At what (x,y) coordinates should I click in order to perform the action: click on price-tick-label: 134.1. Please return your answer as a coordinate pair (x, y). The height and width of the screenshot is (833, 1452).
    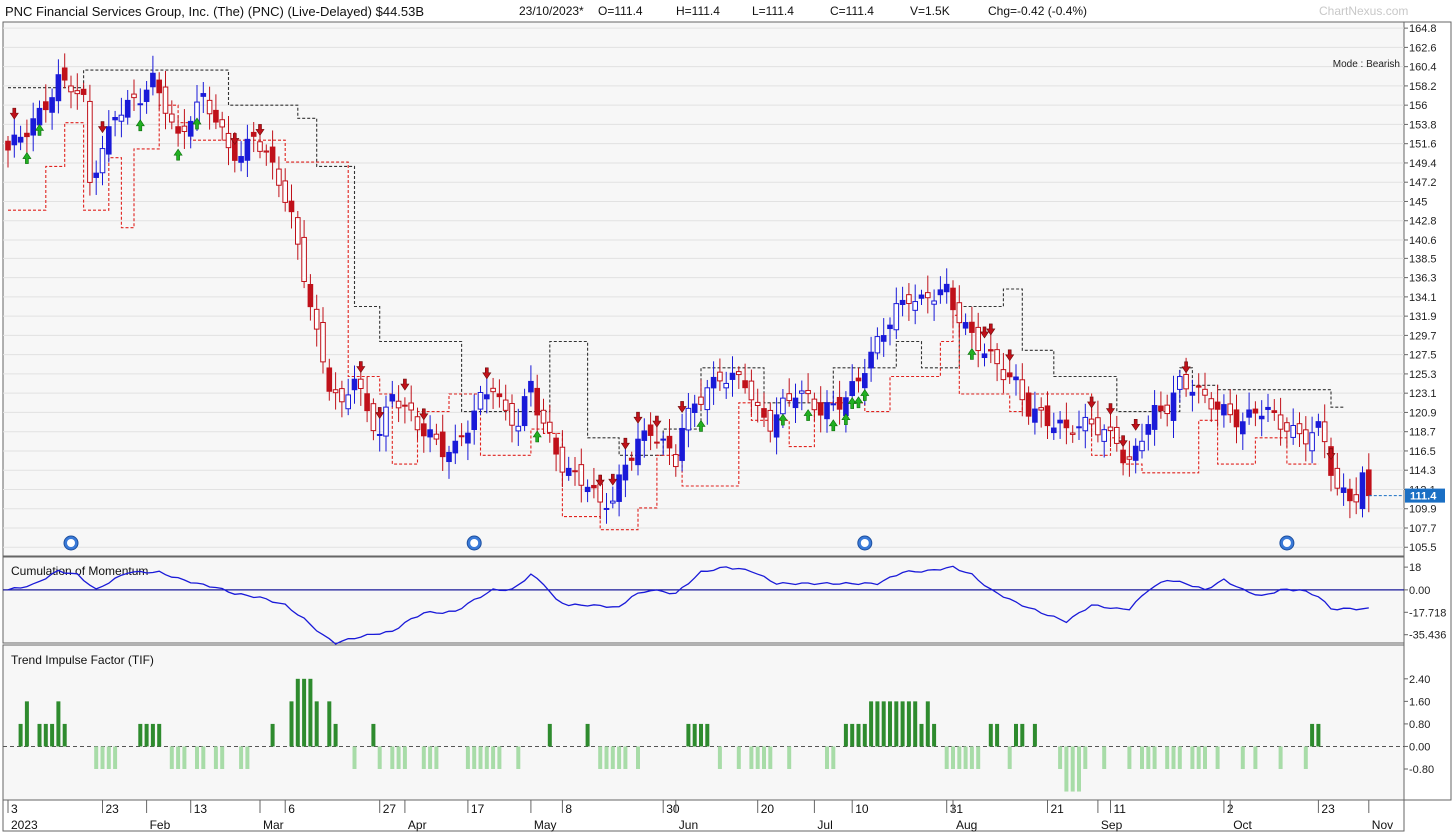
    Looking at the image, I should click on (1423, 298).